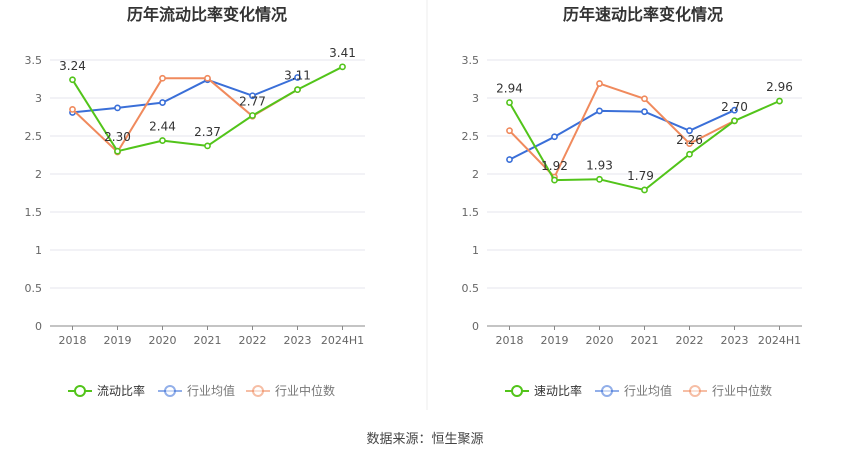 The image size is (850, 459). I want to click on data-label: 3.41, so click(342, 53).